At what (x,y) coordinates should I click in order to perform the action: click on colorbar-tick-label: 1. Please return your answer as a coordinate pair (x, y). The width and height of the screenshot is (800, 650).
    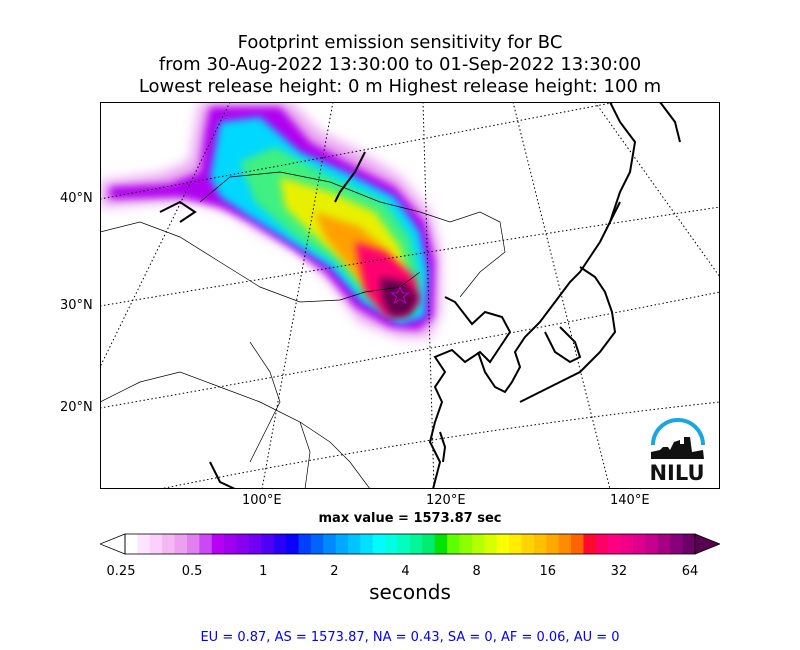
    Looking at the image, I should click on (263, 571).